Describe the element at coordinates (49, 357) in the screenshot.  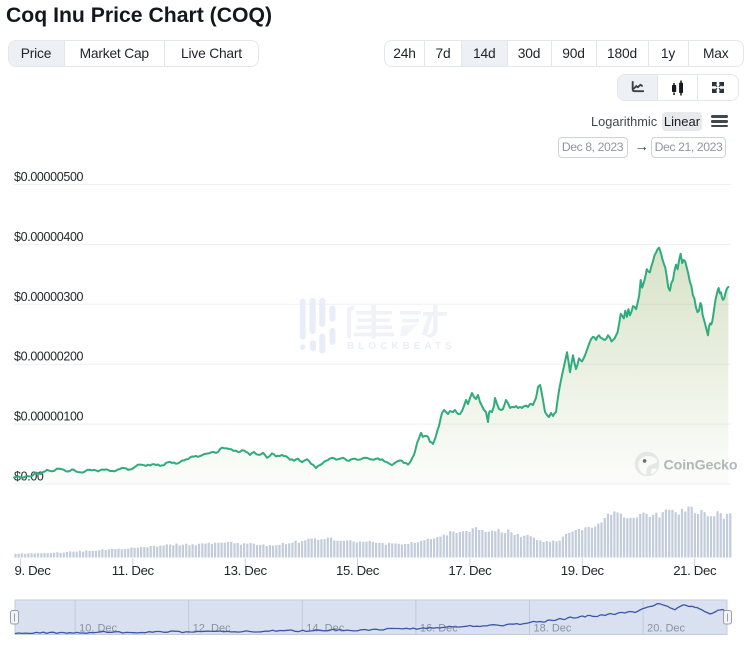
I see `svg-text: $0.00000200` at that location.